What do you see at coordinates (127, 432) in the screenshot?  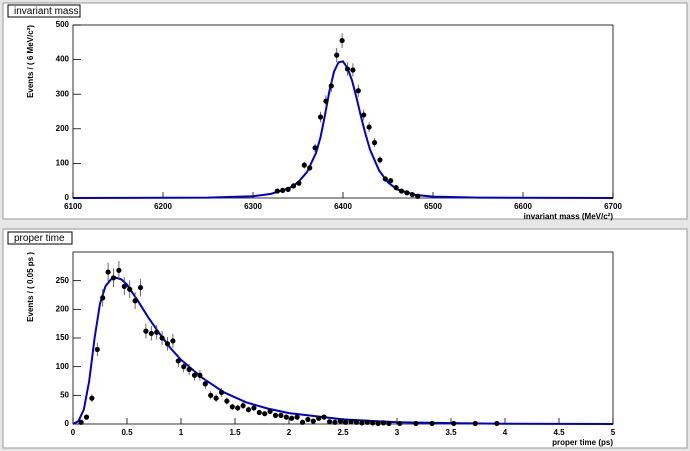 I see `x-tick-label: 0.5` at bounding box center [127, 432].